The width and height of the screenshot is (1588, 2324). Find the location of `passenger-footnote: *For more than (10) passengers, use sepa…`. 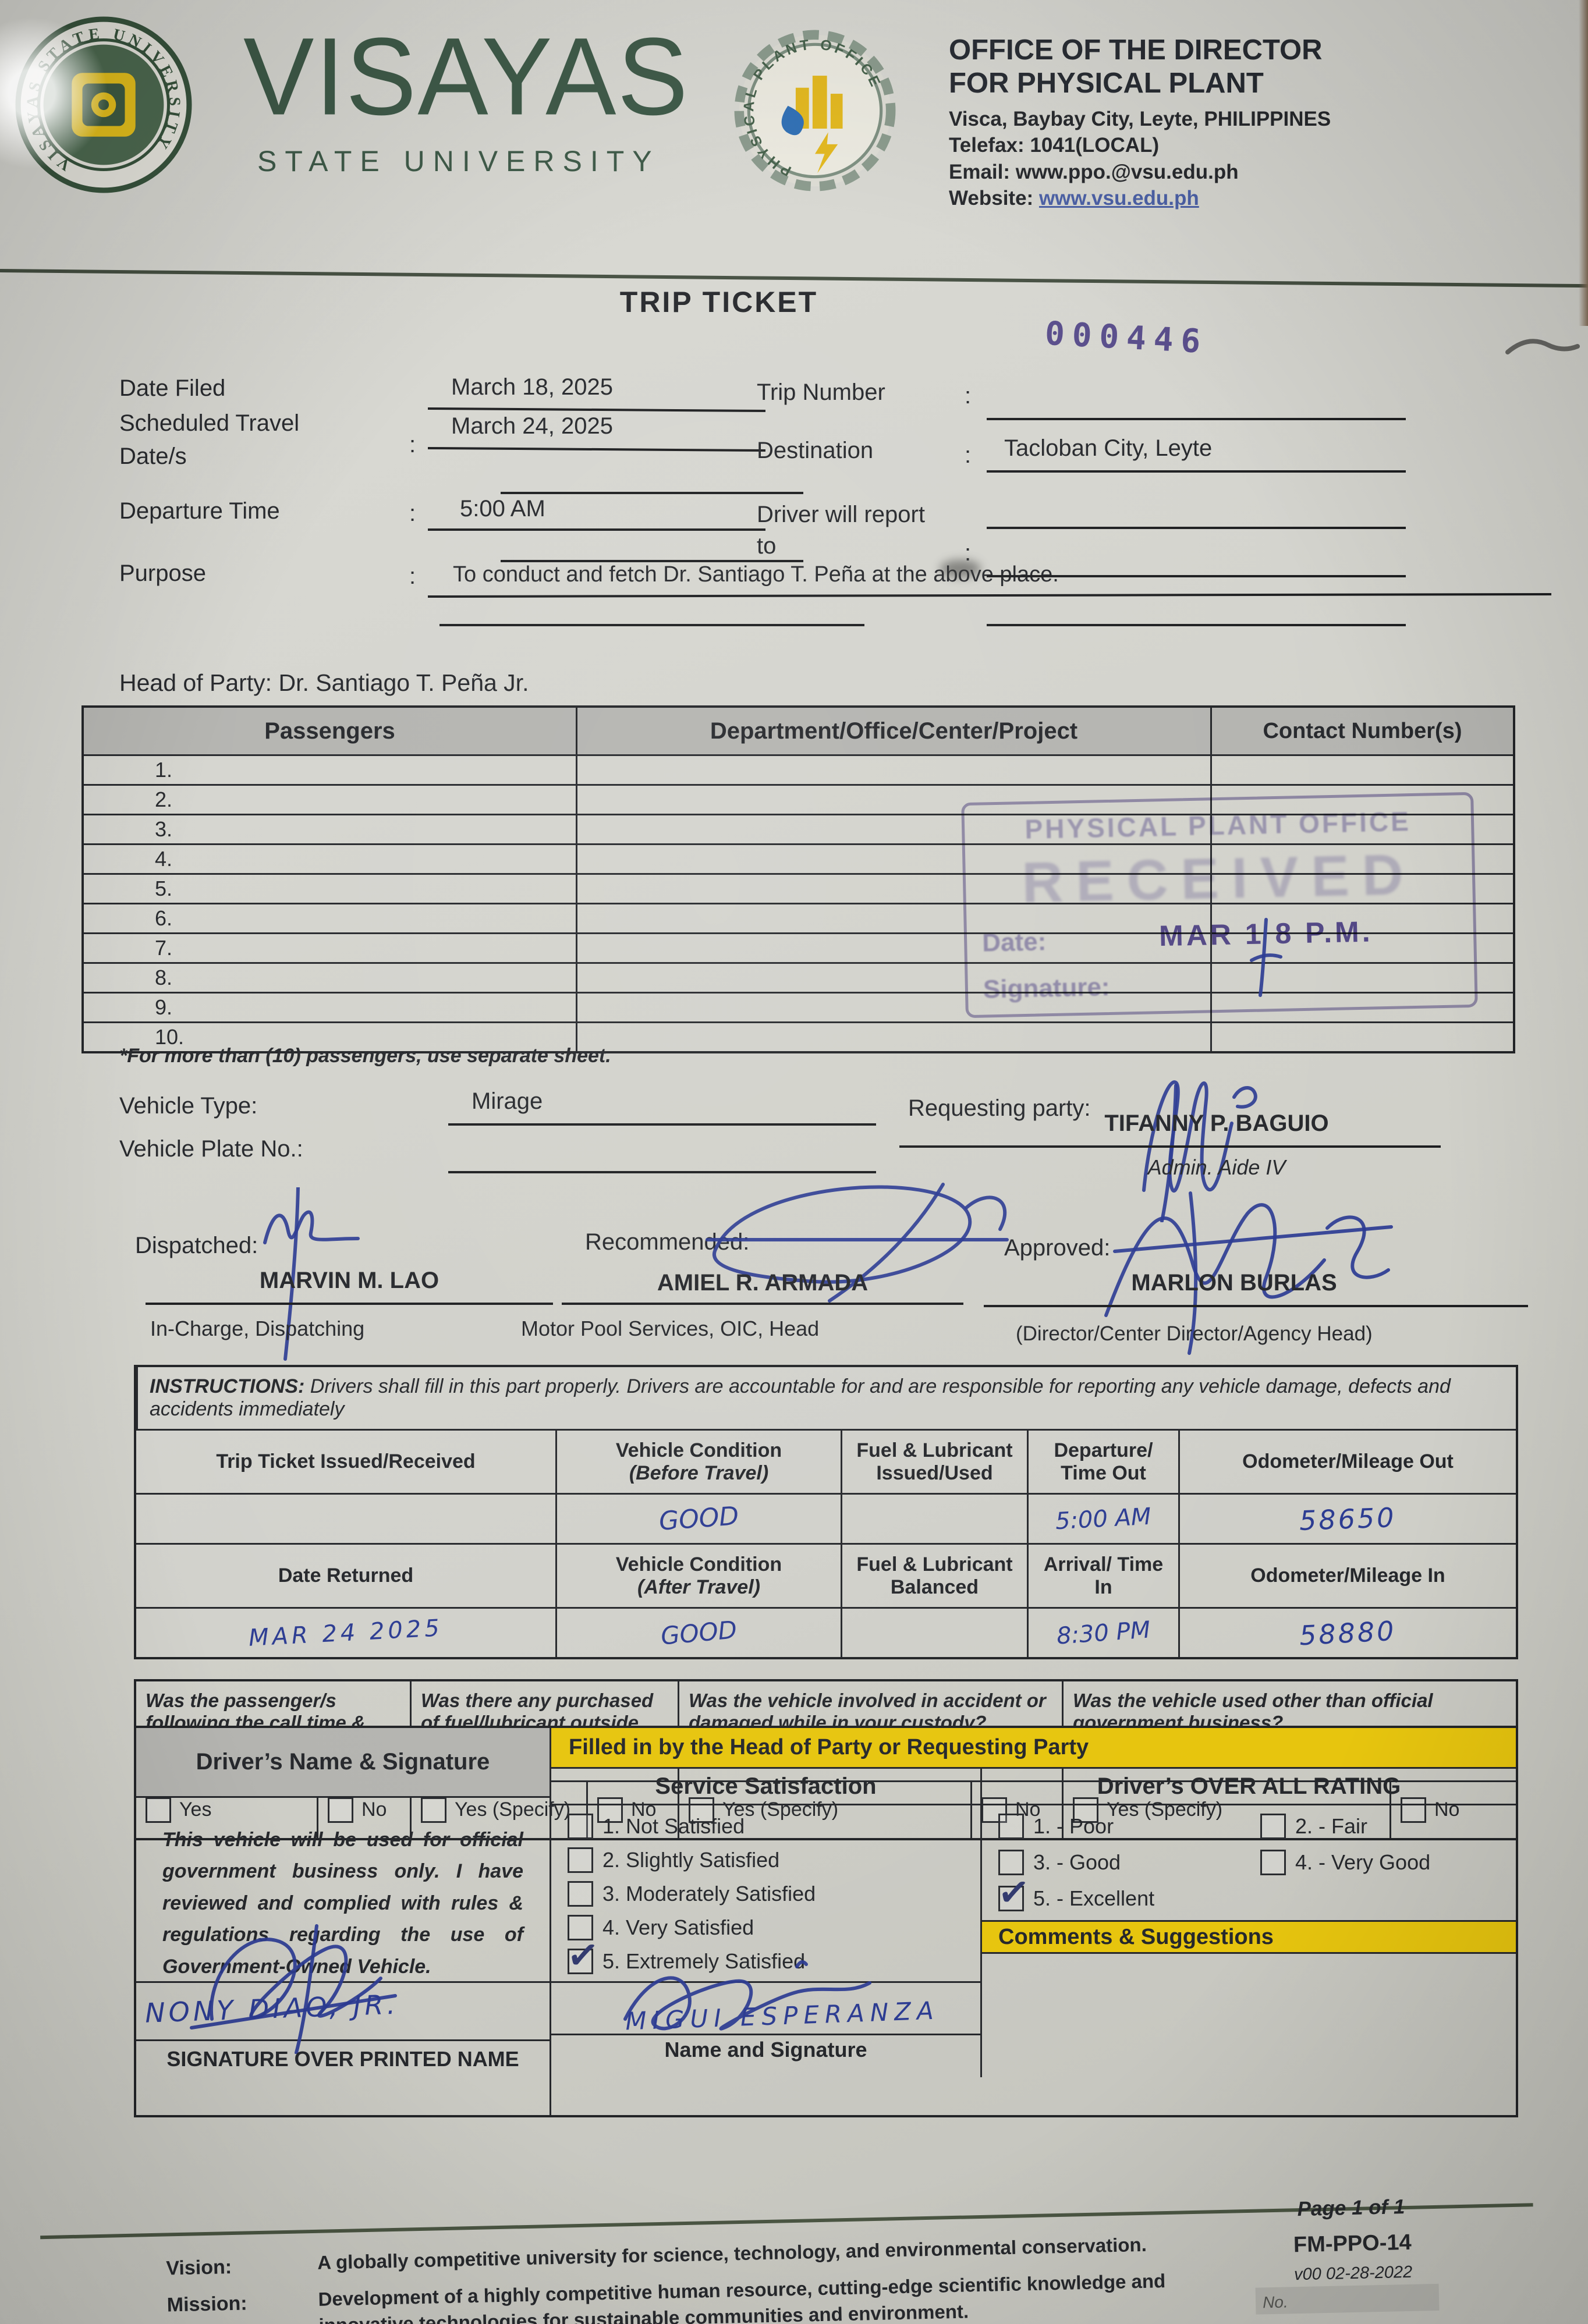

passenger-footnote: *For more than (10) passengers, use sepa… is located at coordinates (365, 1056).